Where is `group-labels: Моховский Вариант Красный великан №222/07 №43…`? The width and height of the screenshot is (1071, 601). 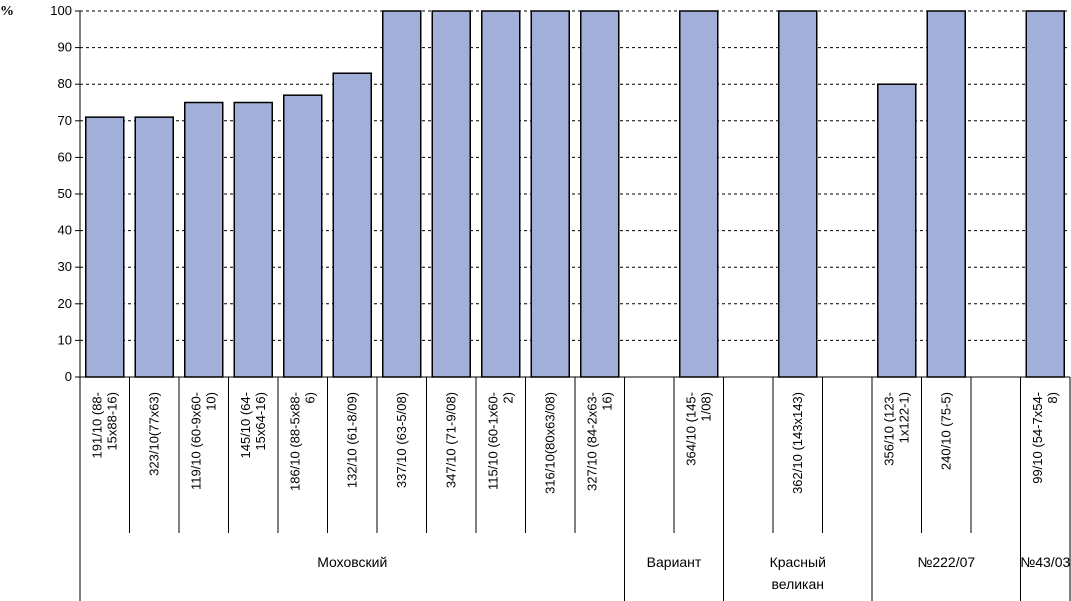
group-labels: Моховский Вариант Красный великан №222/07 №43… is located at coordinates (693, 573).